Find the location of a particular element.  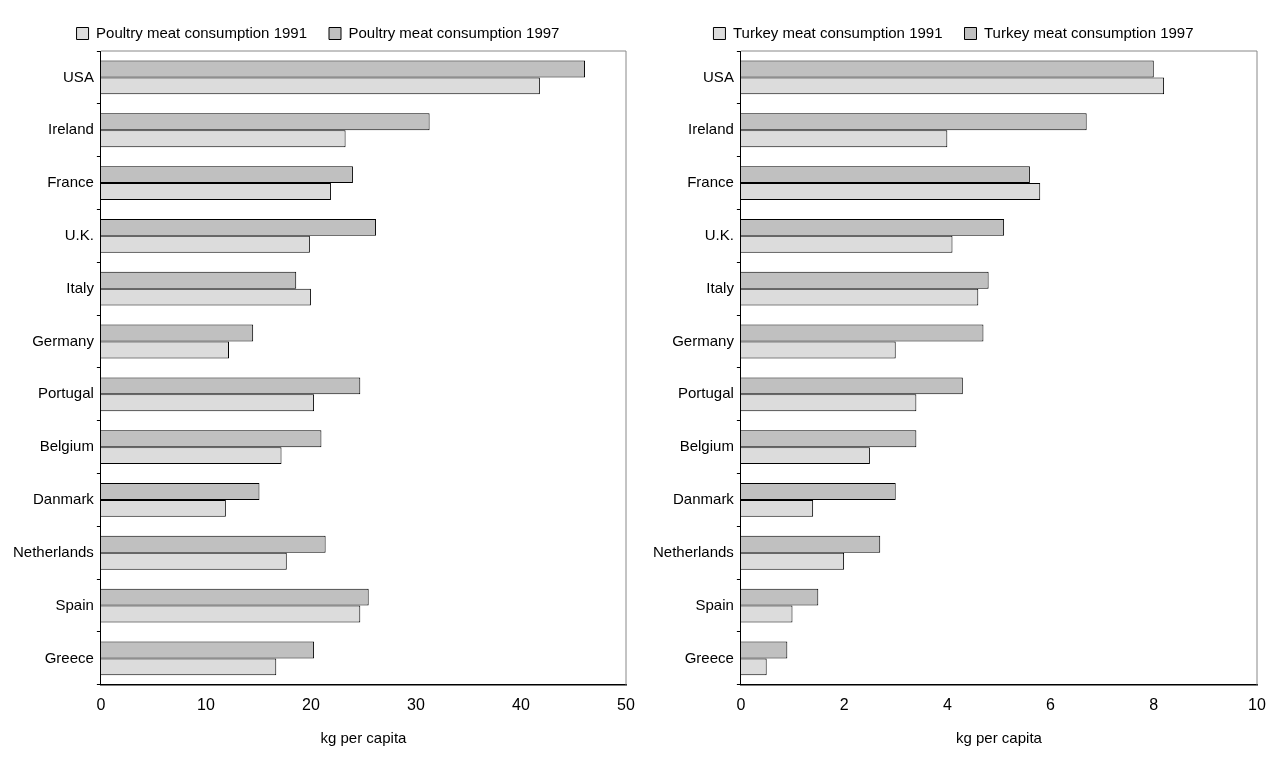

x-tick-label: 8 is located at coordinates (1154, 704).